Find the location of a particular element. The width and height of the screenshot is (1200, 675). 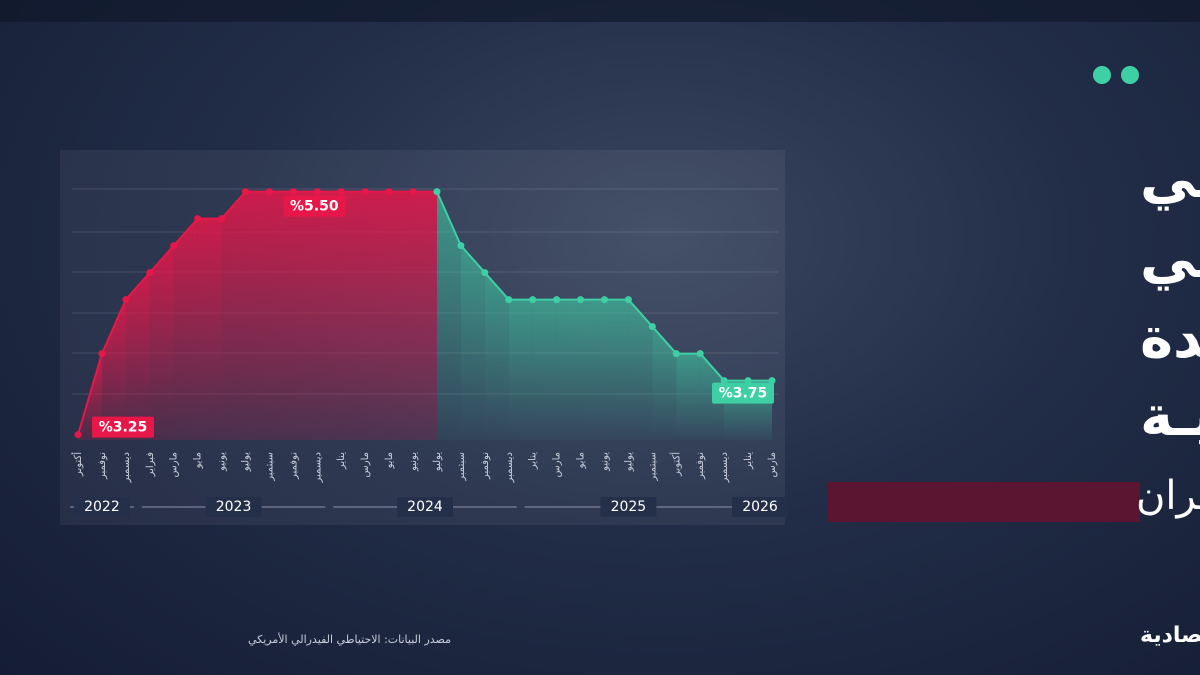

year-label: 2025 is located at coordinates (629, 507).